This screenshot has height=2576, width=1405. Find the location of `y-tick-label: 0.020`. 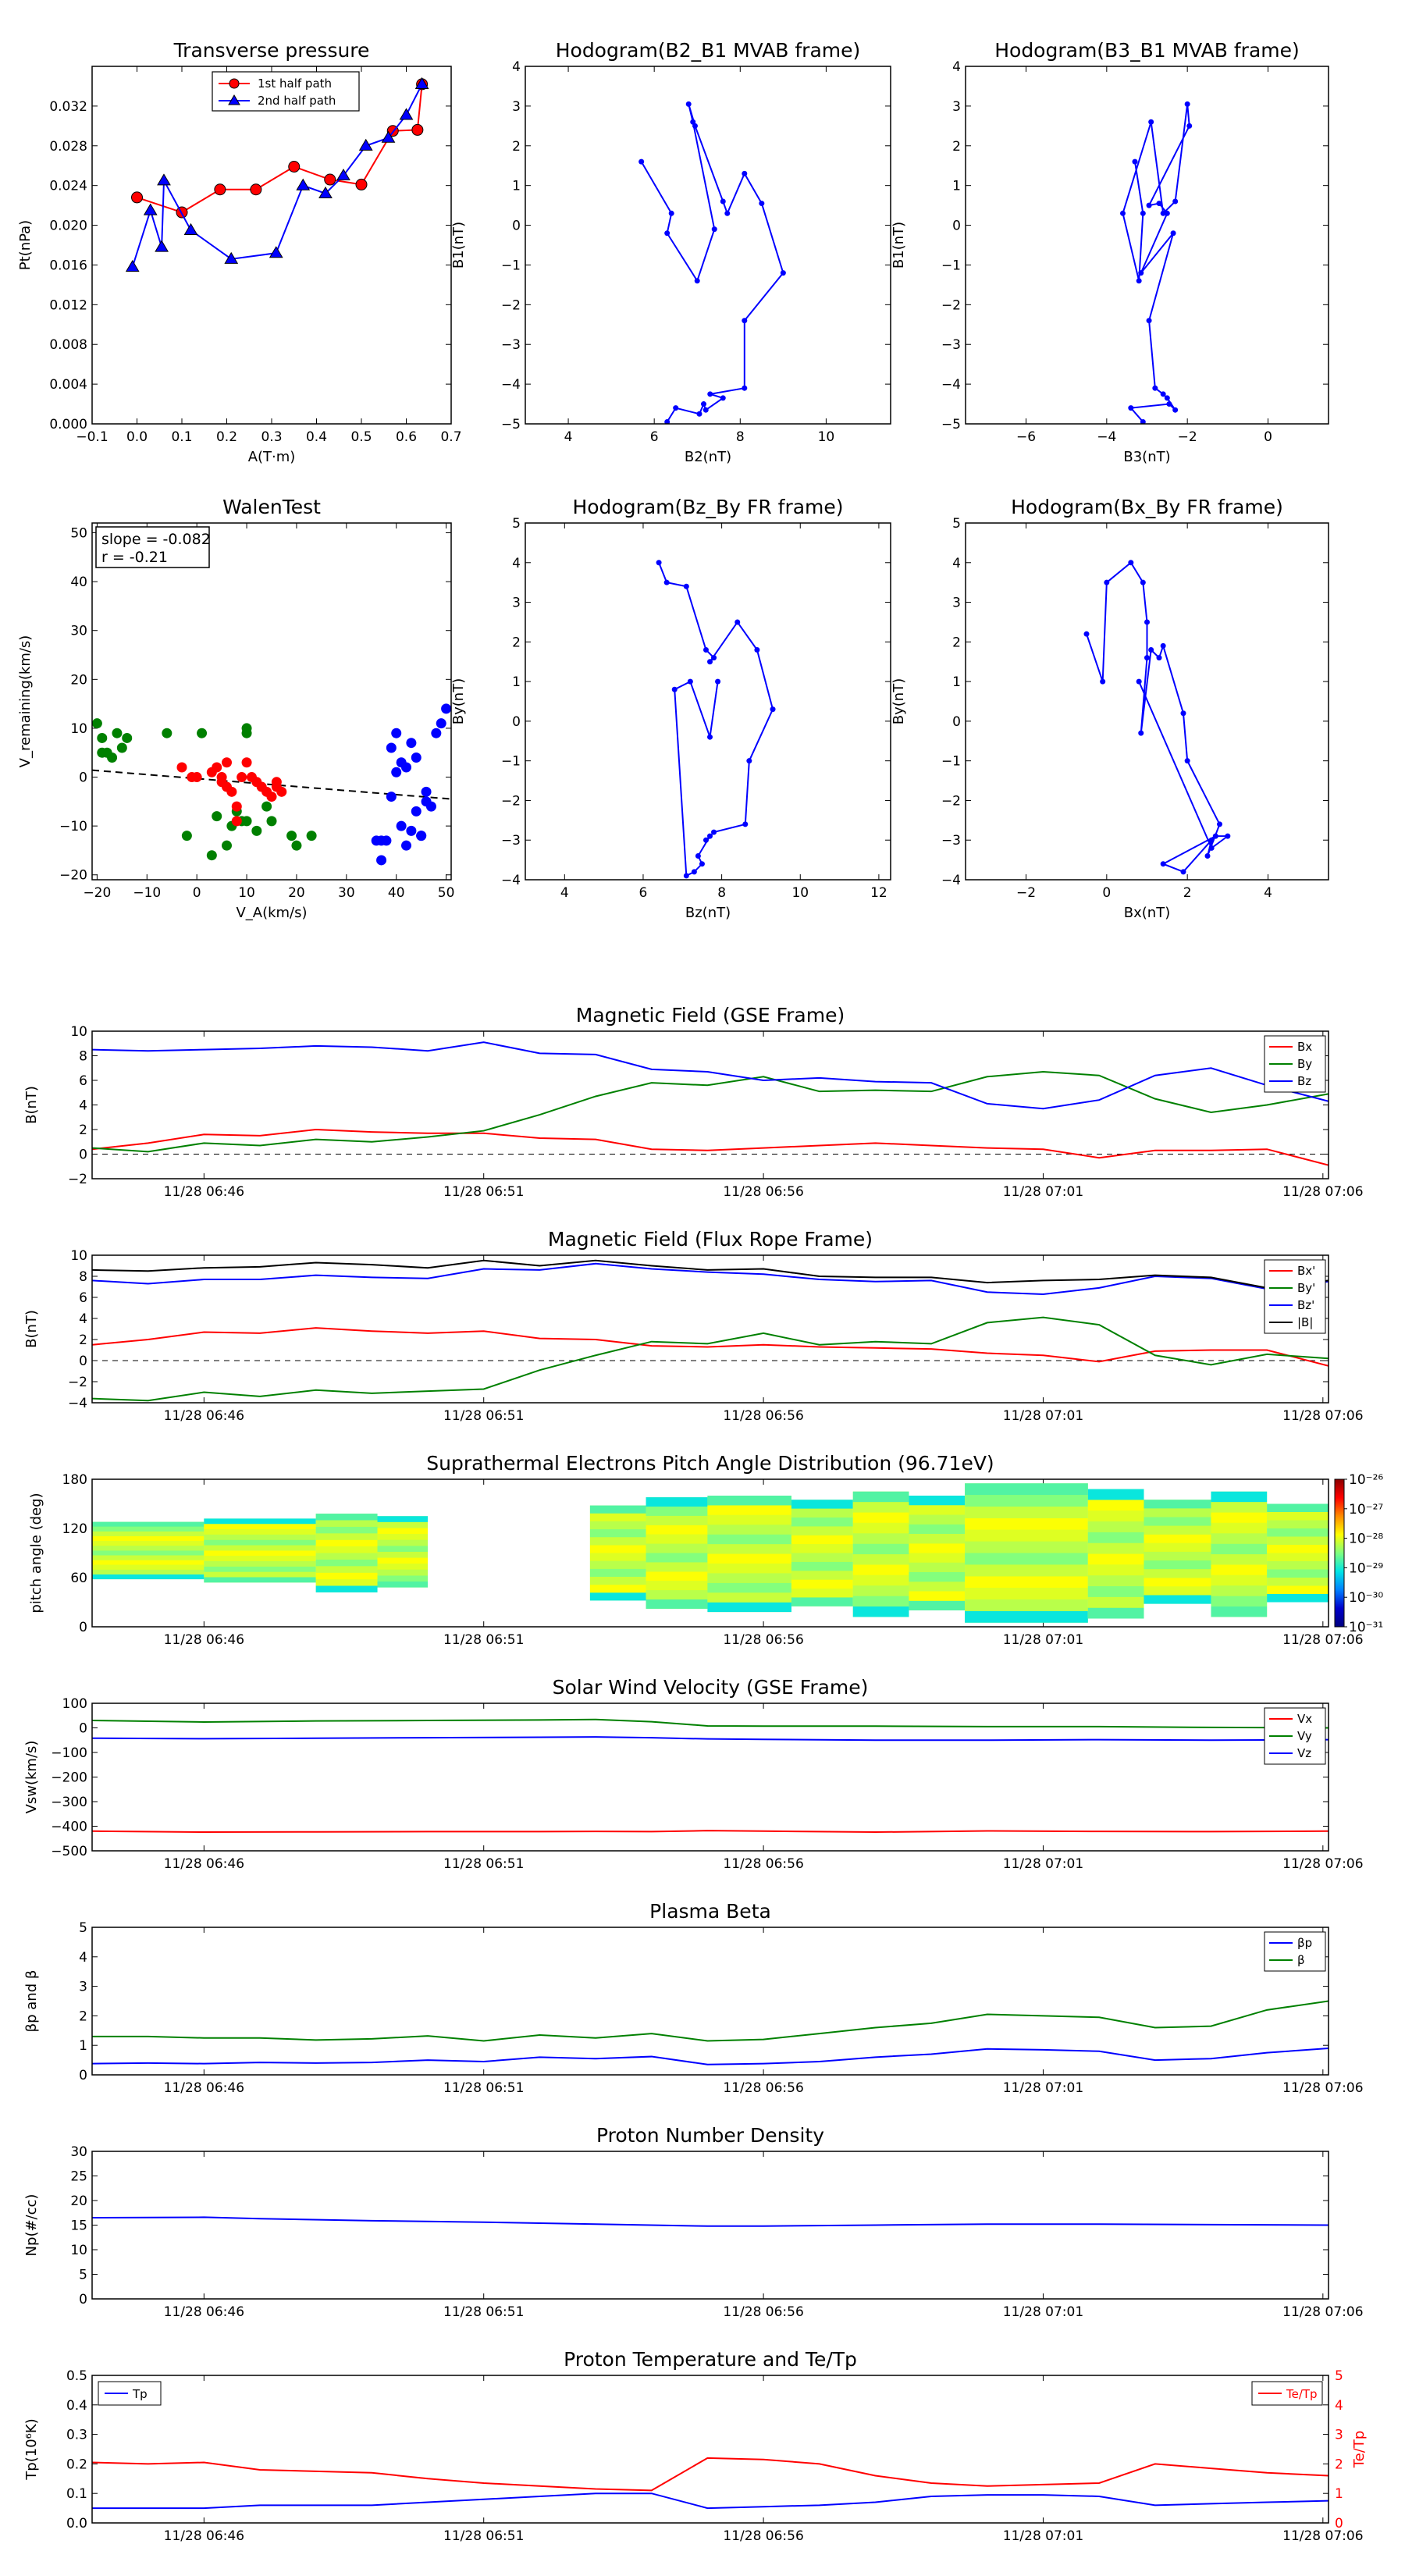

y-tick-label: 0.020 is located at coordinates (68, 226).